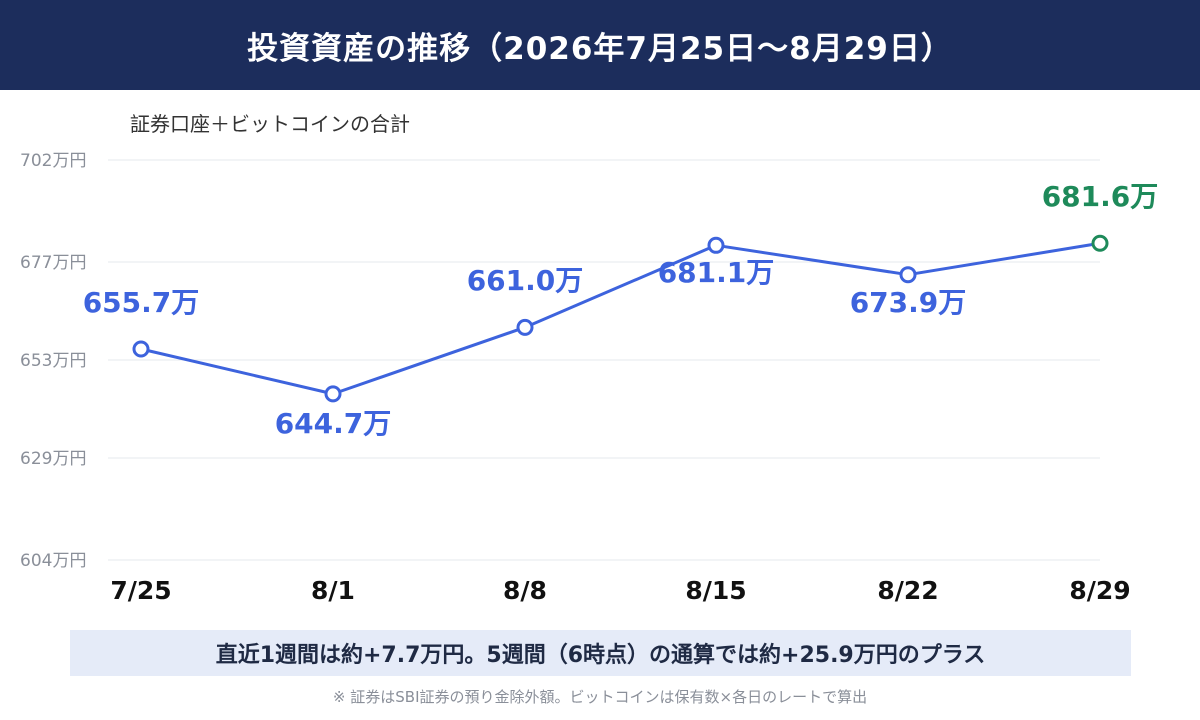  I want to click on header-bar: 投資資産の推移（2026年7月25日〜8月29日）, so click(600, 45).